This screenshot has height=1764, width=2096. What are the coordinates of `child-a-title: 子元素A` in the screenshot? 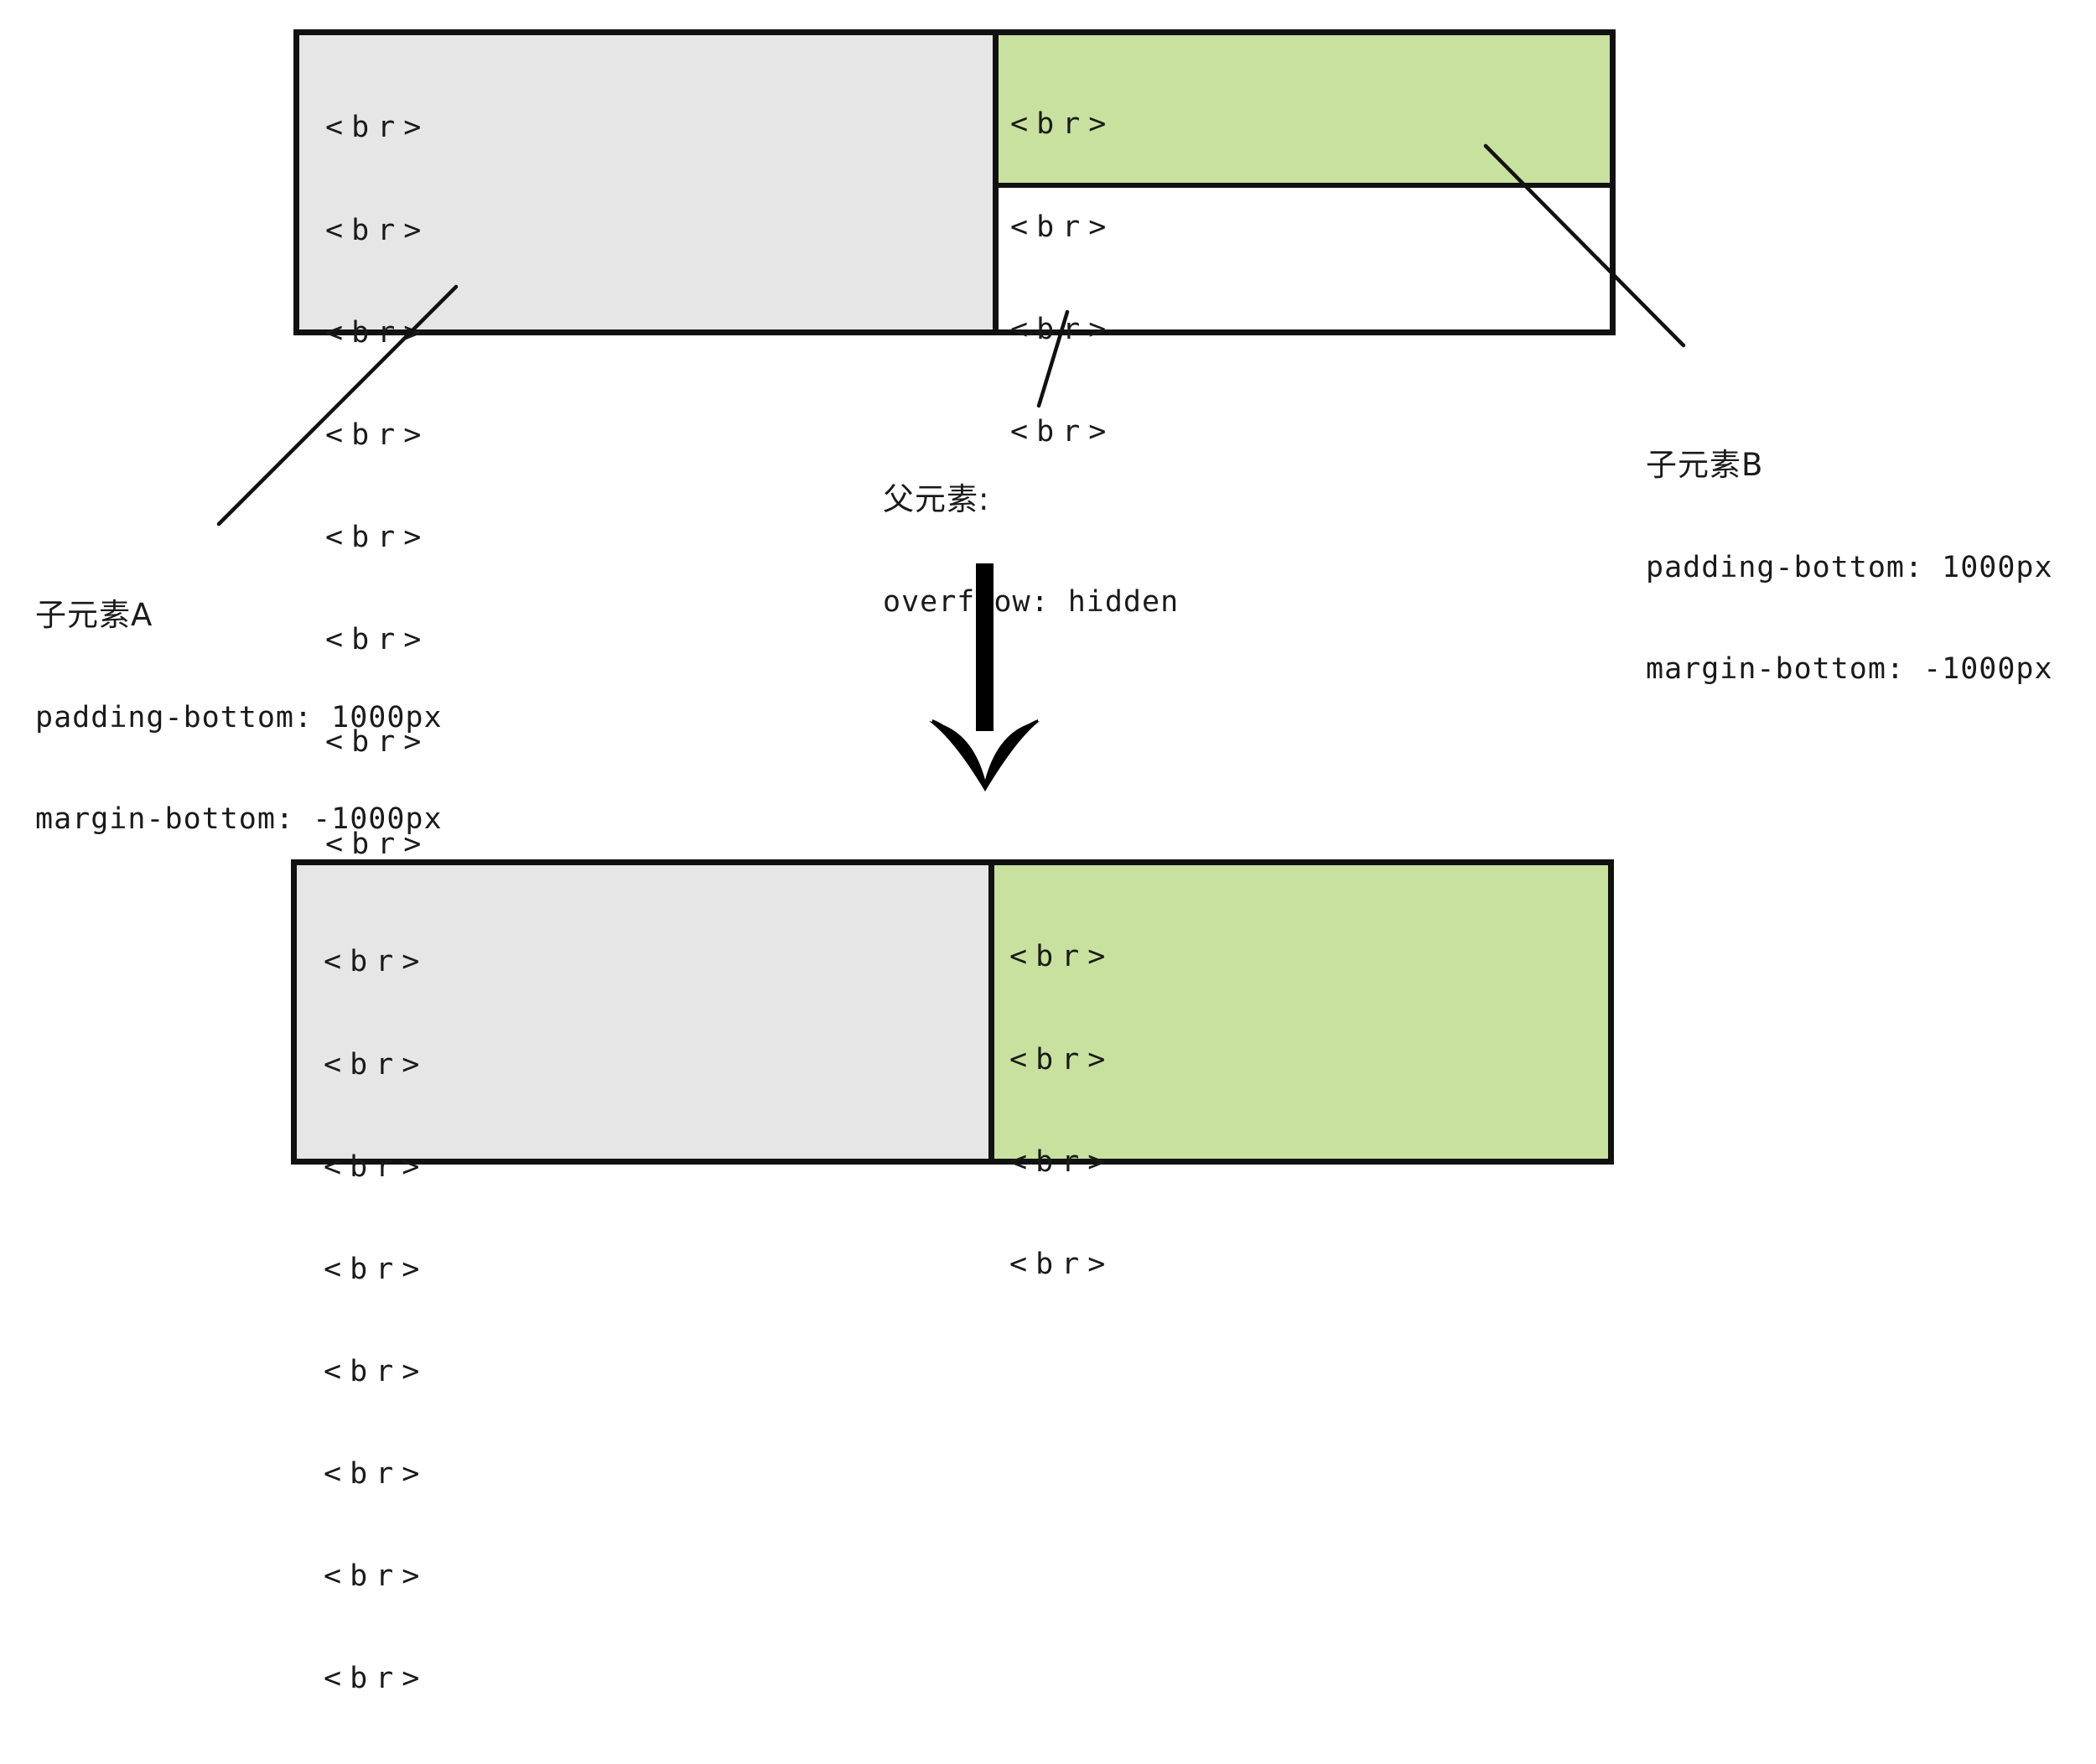 It's located at (94, 615).